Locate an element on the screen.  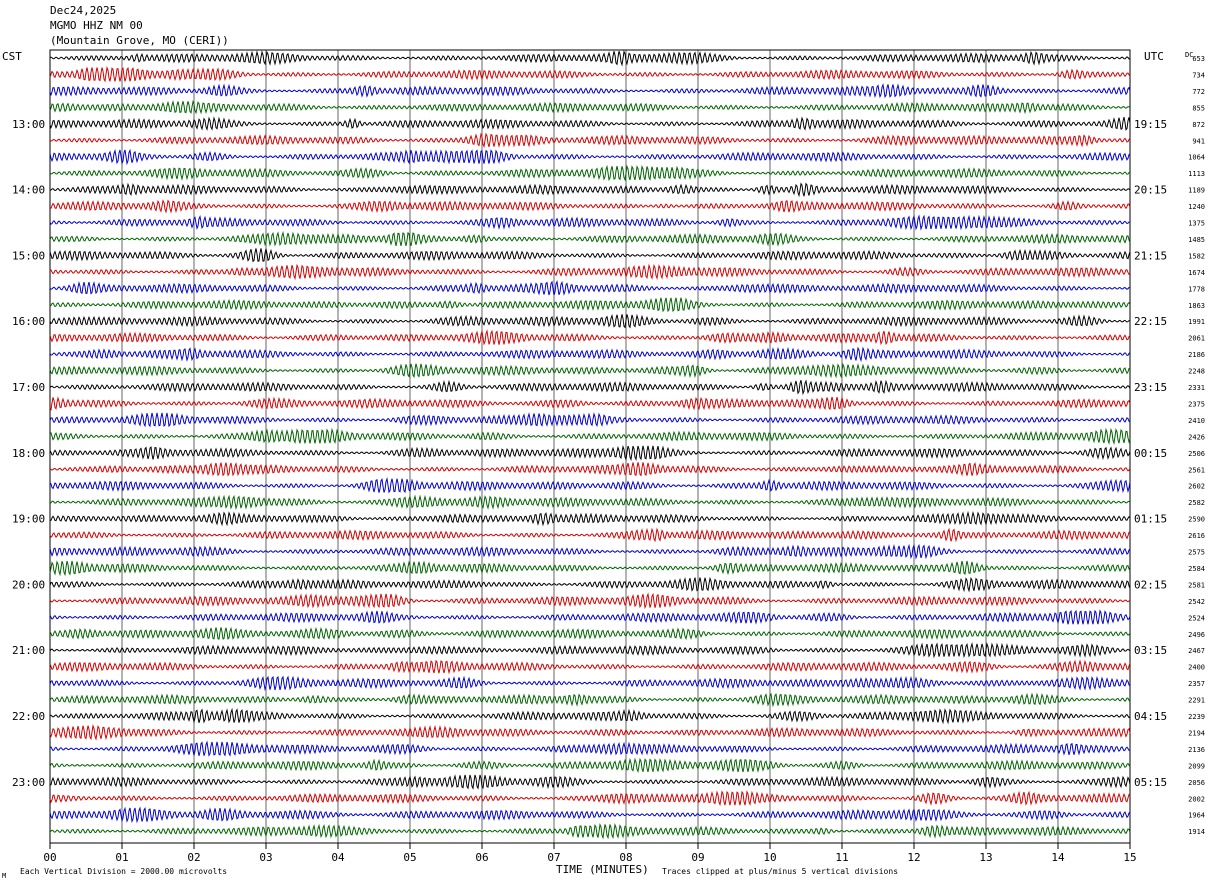
dc-offset-label: 2194 is located at coordinates (1196, 733).